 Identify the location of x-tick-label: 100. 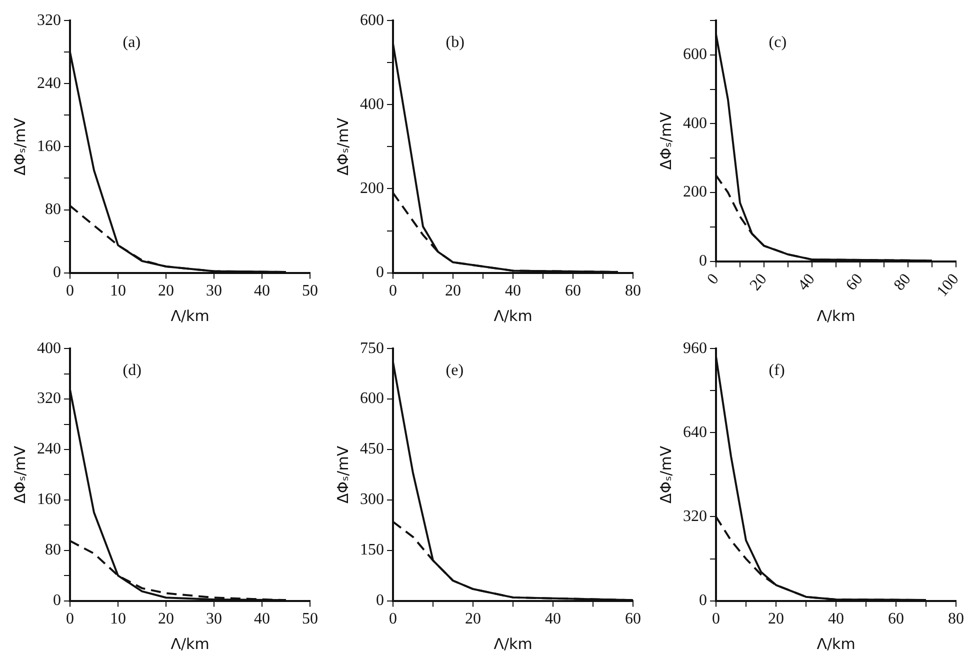
(948, 285).